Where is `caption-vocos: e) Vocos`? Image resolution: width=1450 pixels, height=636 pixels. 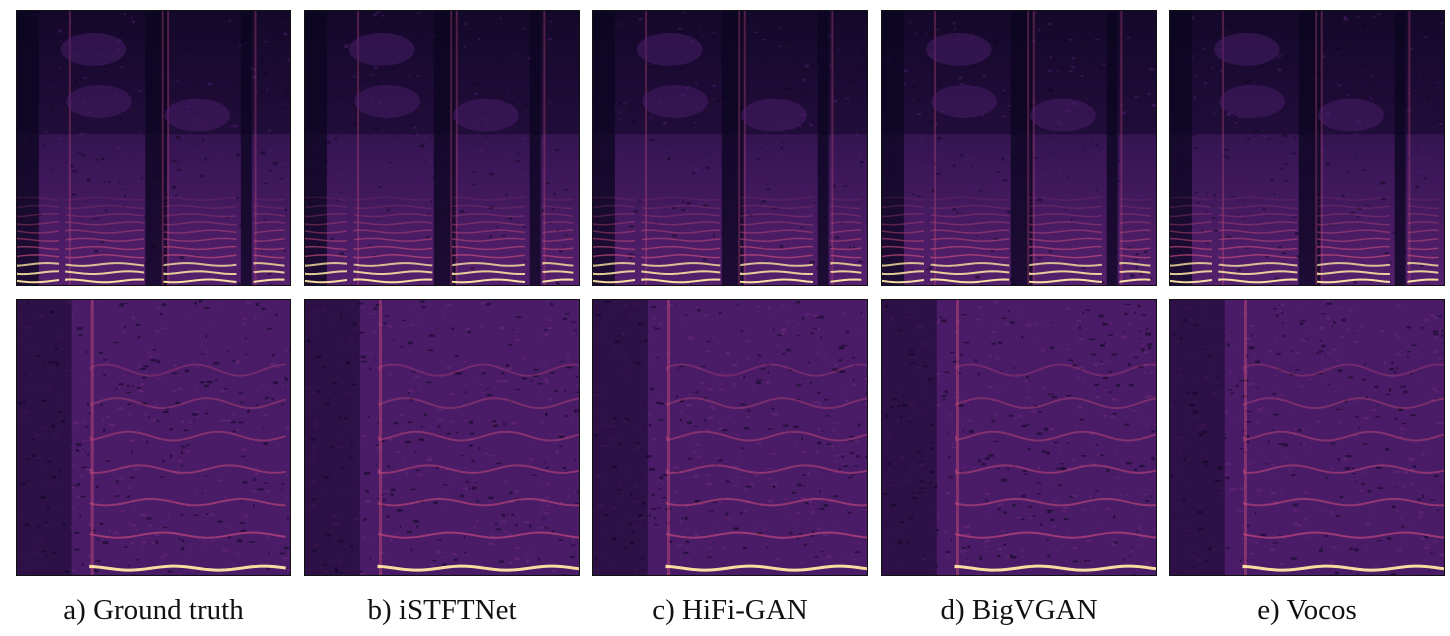 caption-vocos: e) Vocos is located at coordinates (1307, 610).